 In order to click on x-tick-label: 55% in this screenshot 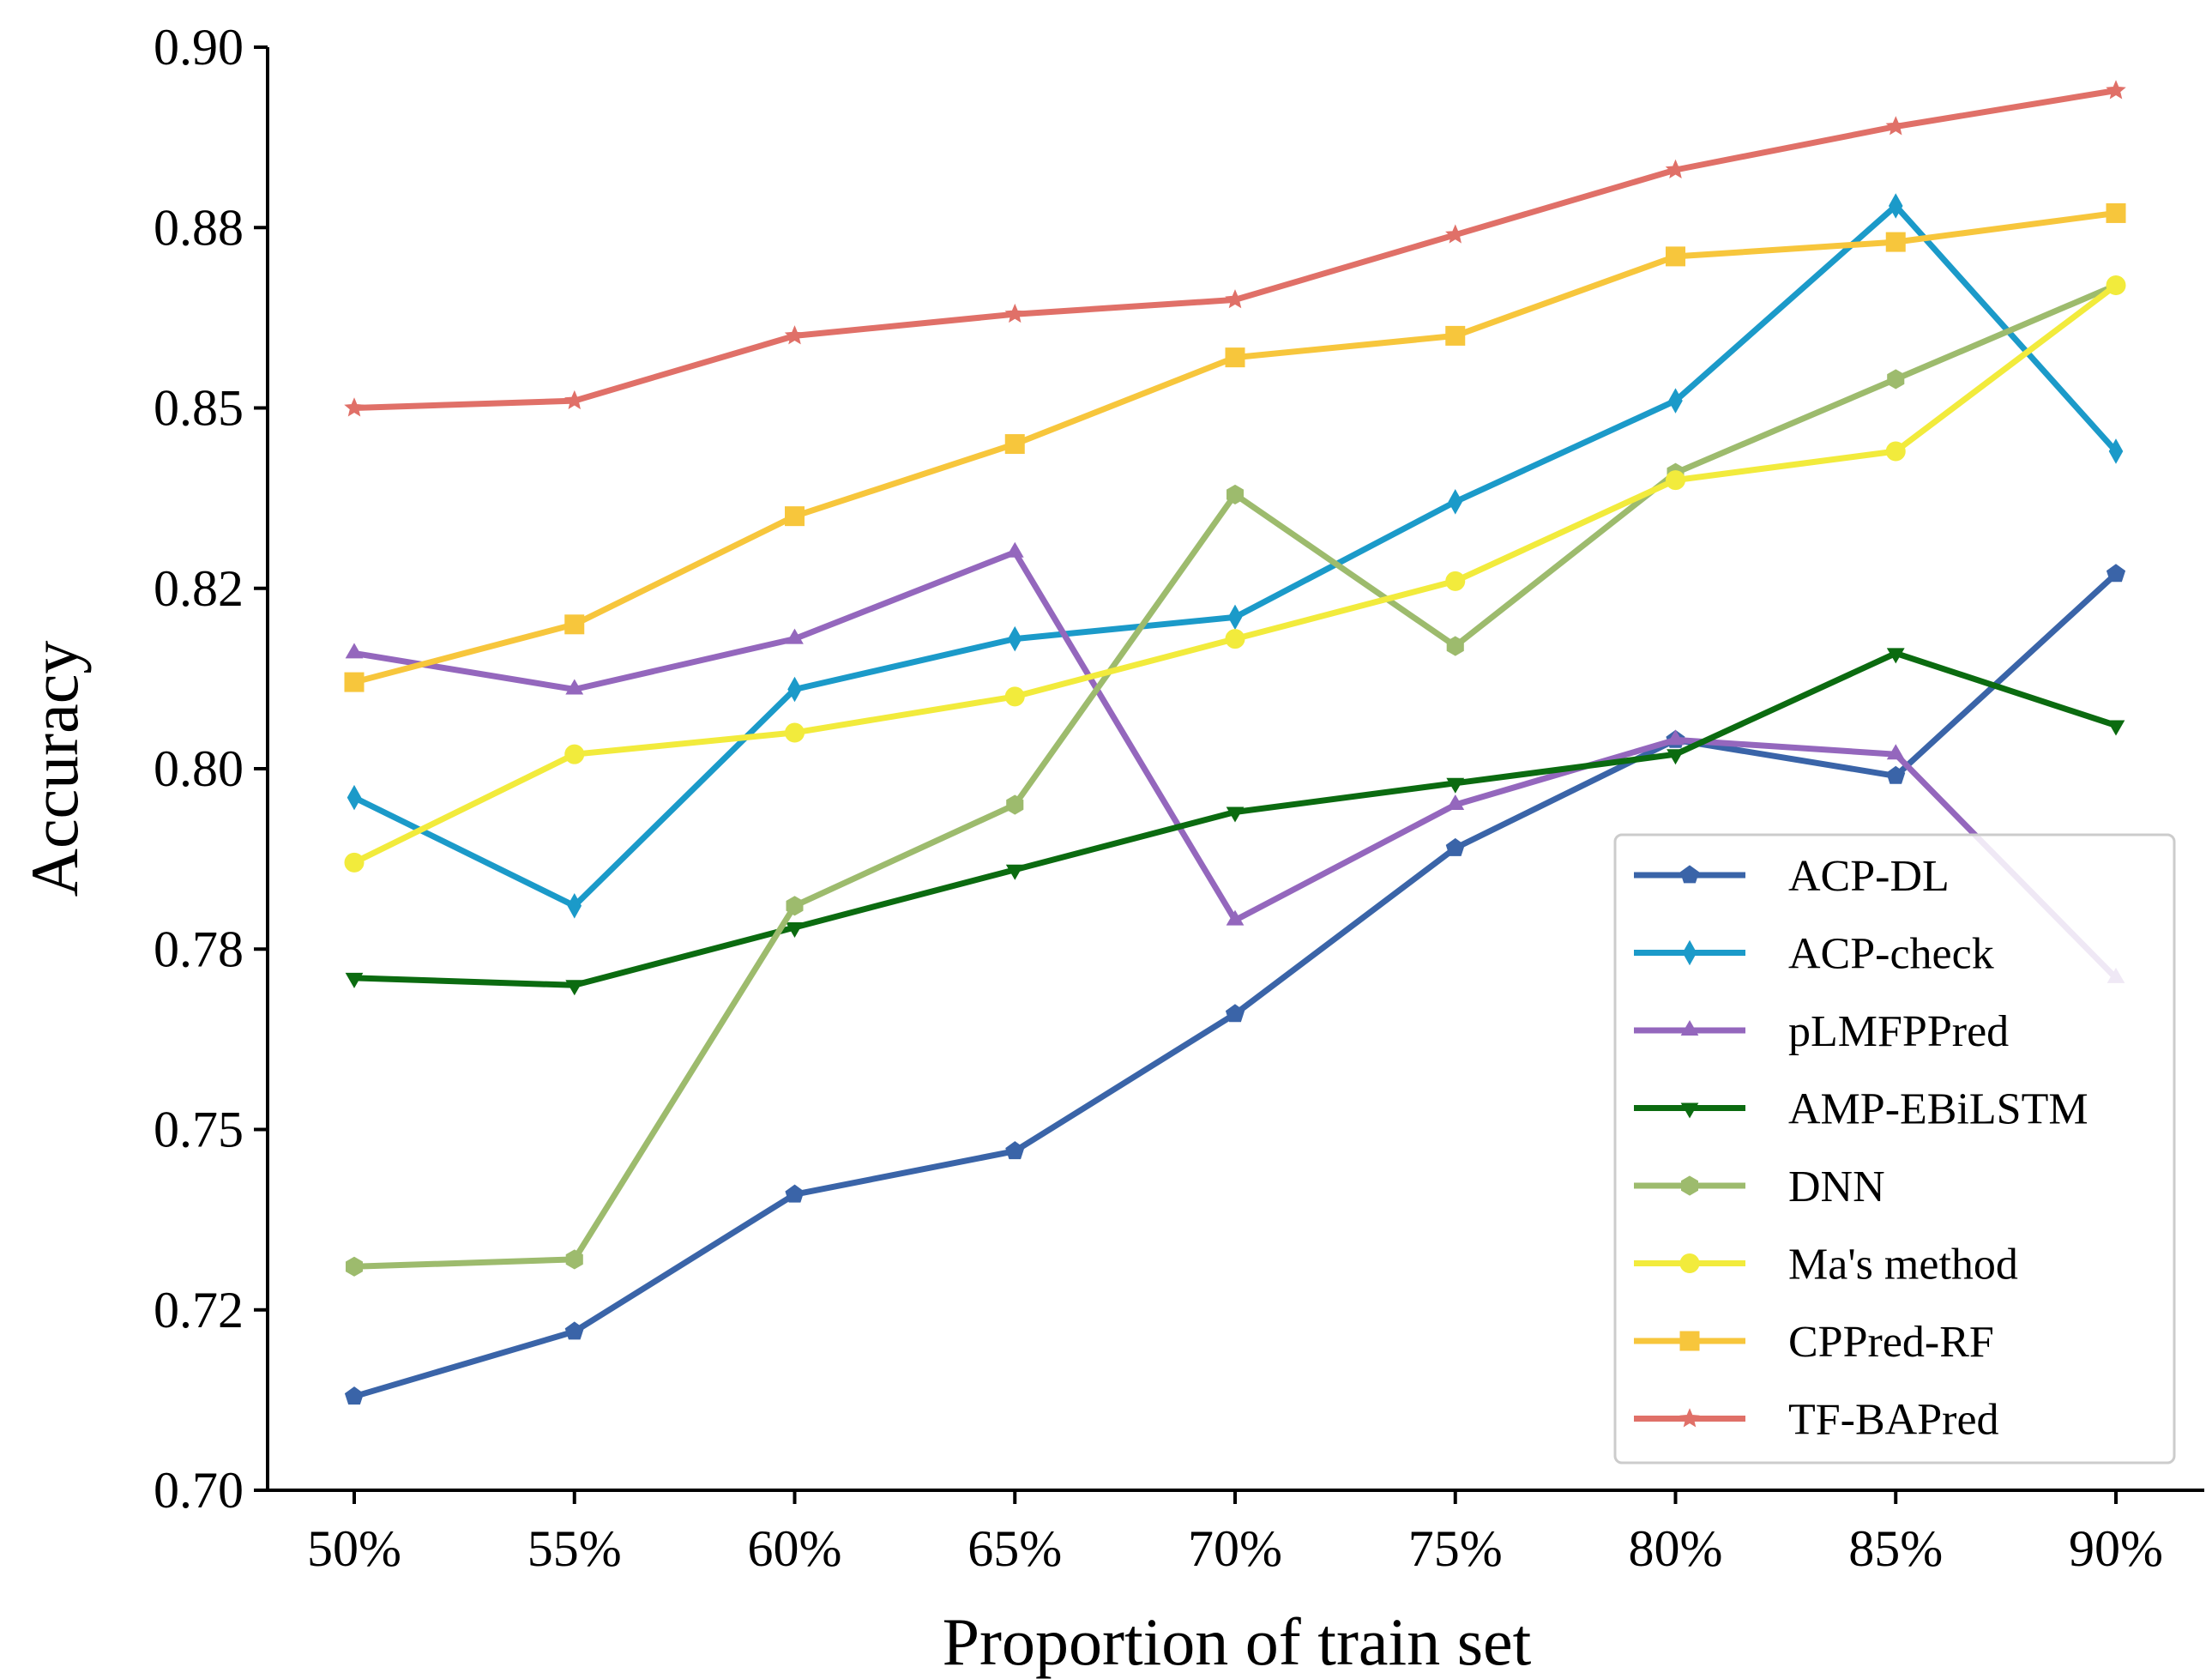, I will do `click(574, 1548)`.